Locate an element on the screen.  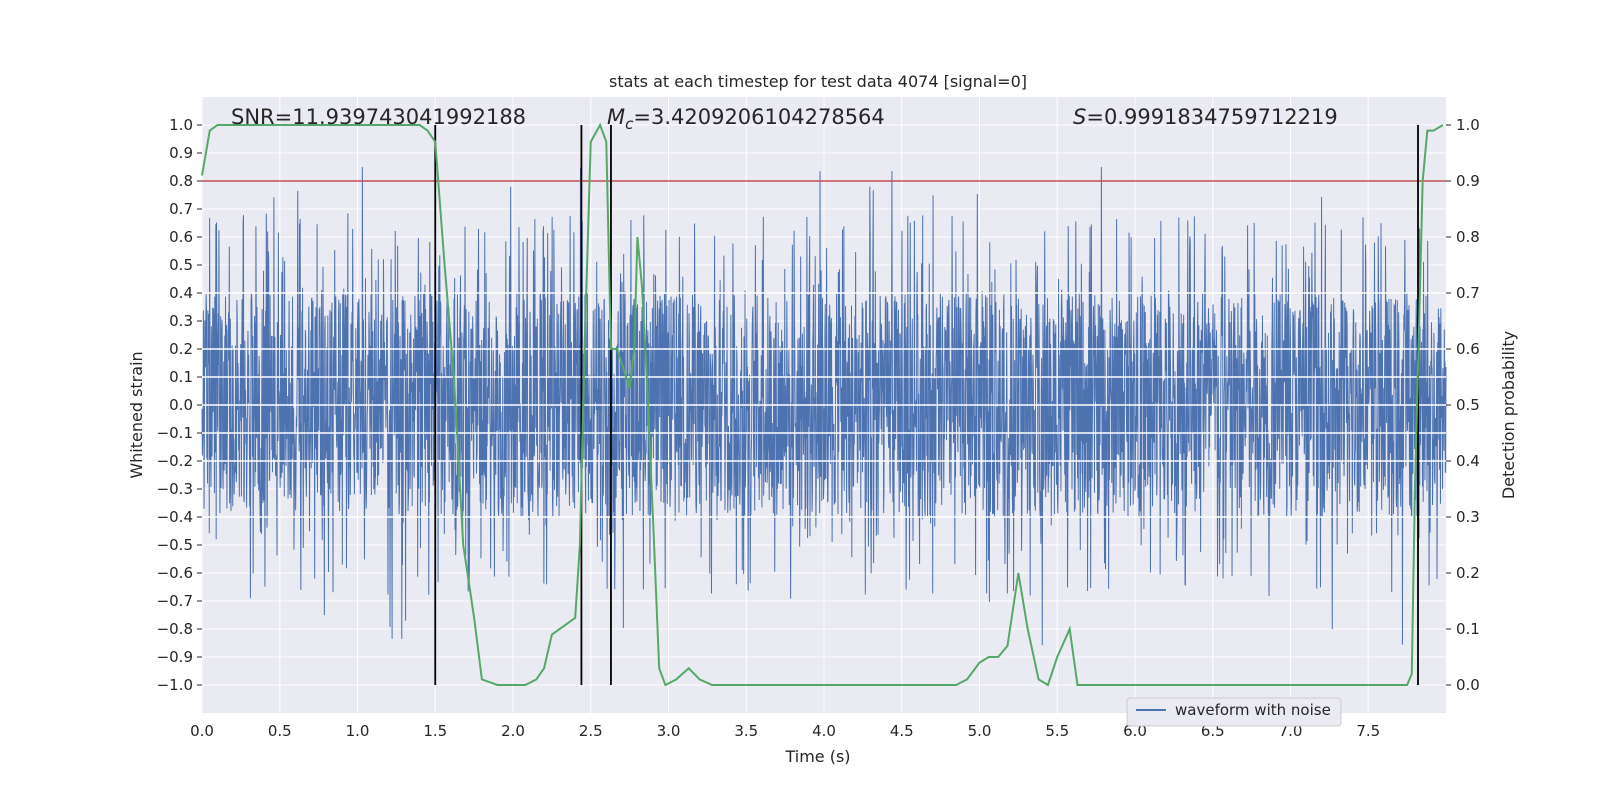
left-tick-label: −0.7 is located at coordinates (175, 601).